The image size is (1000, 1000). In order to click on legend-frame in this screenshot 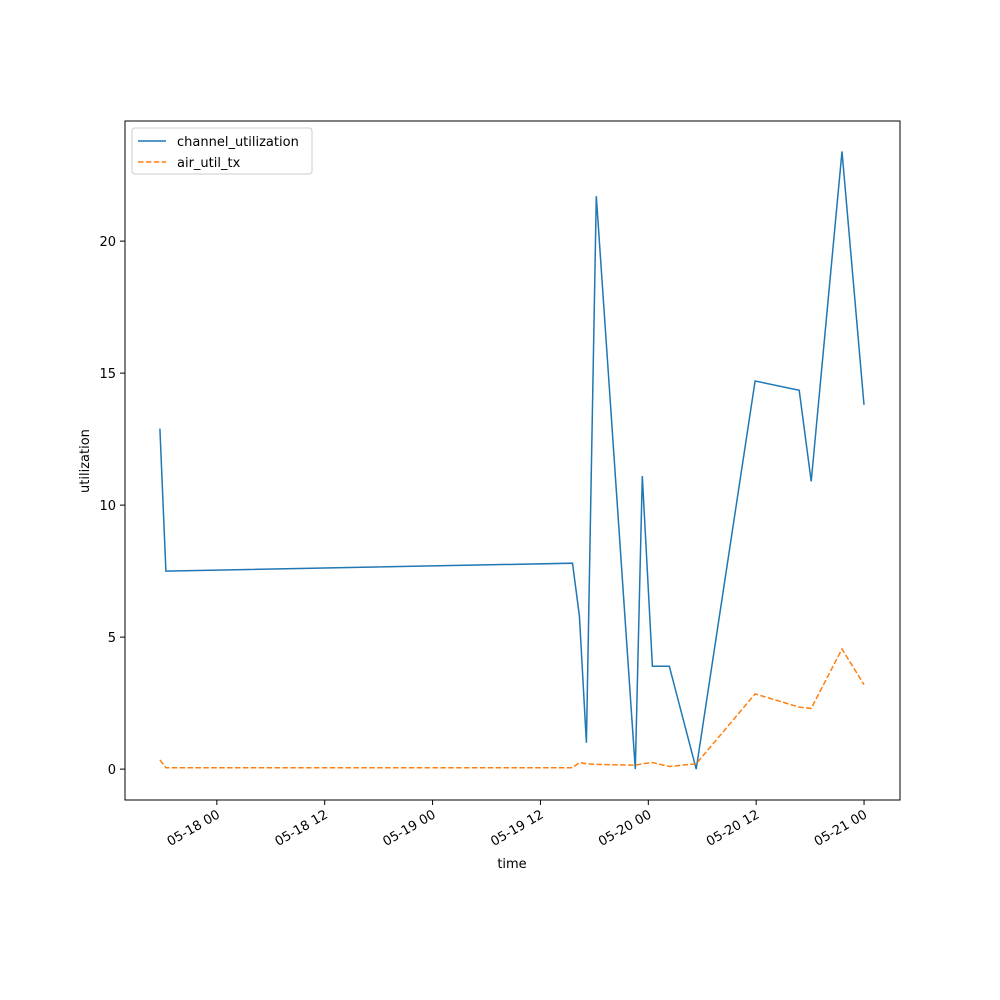, I will do `click(222, 151)`.